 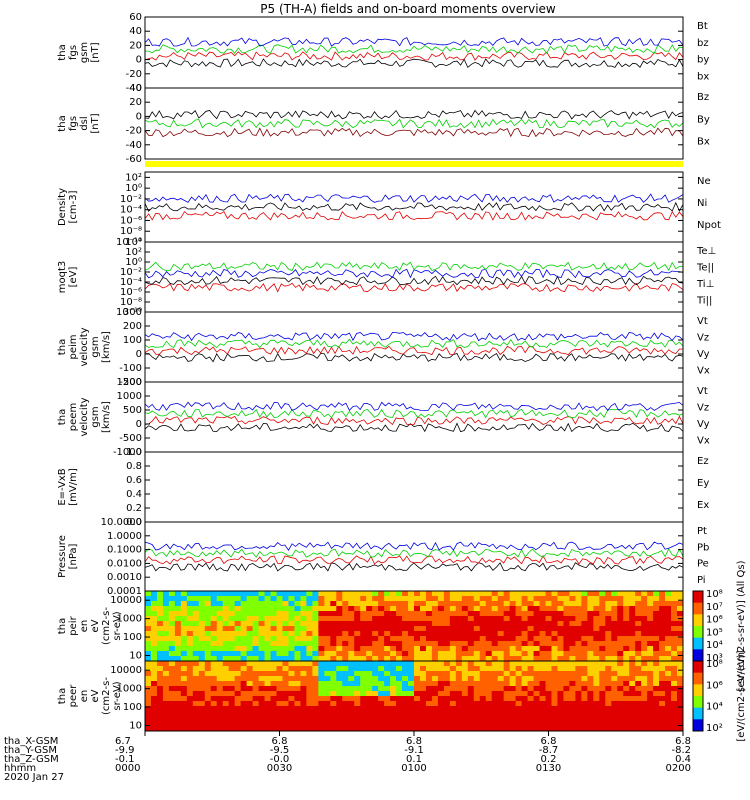 What do you see at coordinates (714, 632) in the screenshot?
I see `colorbar-tick-3: 10⁵` at bounding box center [714, 632].